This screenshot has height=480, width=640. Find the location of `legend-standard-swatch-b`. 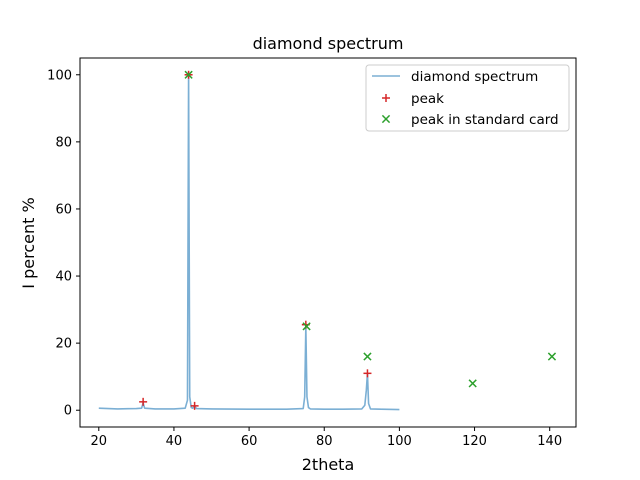

legend-standard-swatch-b is located at coordinates (386, 119).